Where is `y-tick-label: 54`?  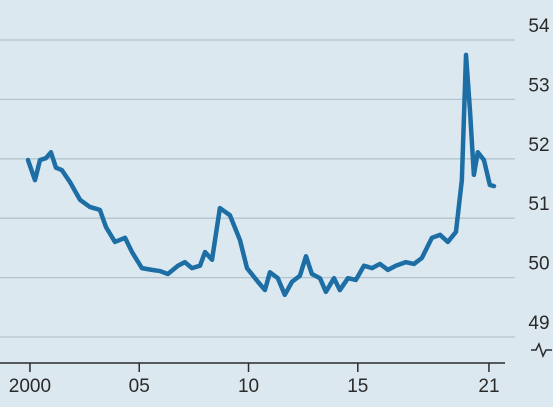
y-tick-label: 54 is located at coordinates (539, 26).